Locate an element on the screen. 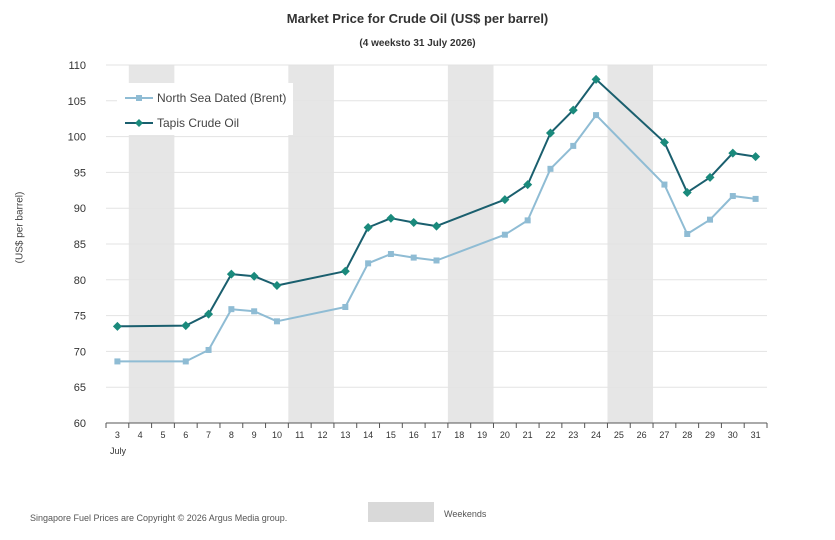 Image resolution: width=835 pixels, height=540 pixels. y-tick-label: 90 is located at coordinates (80, 209).